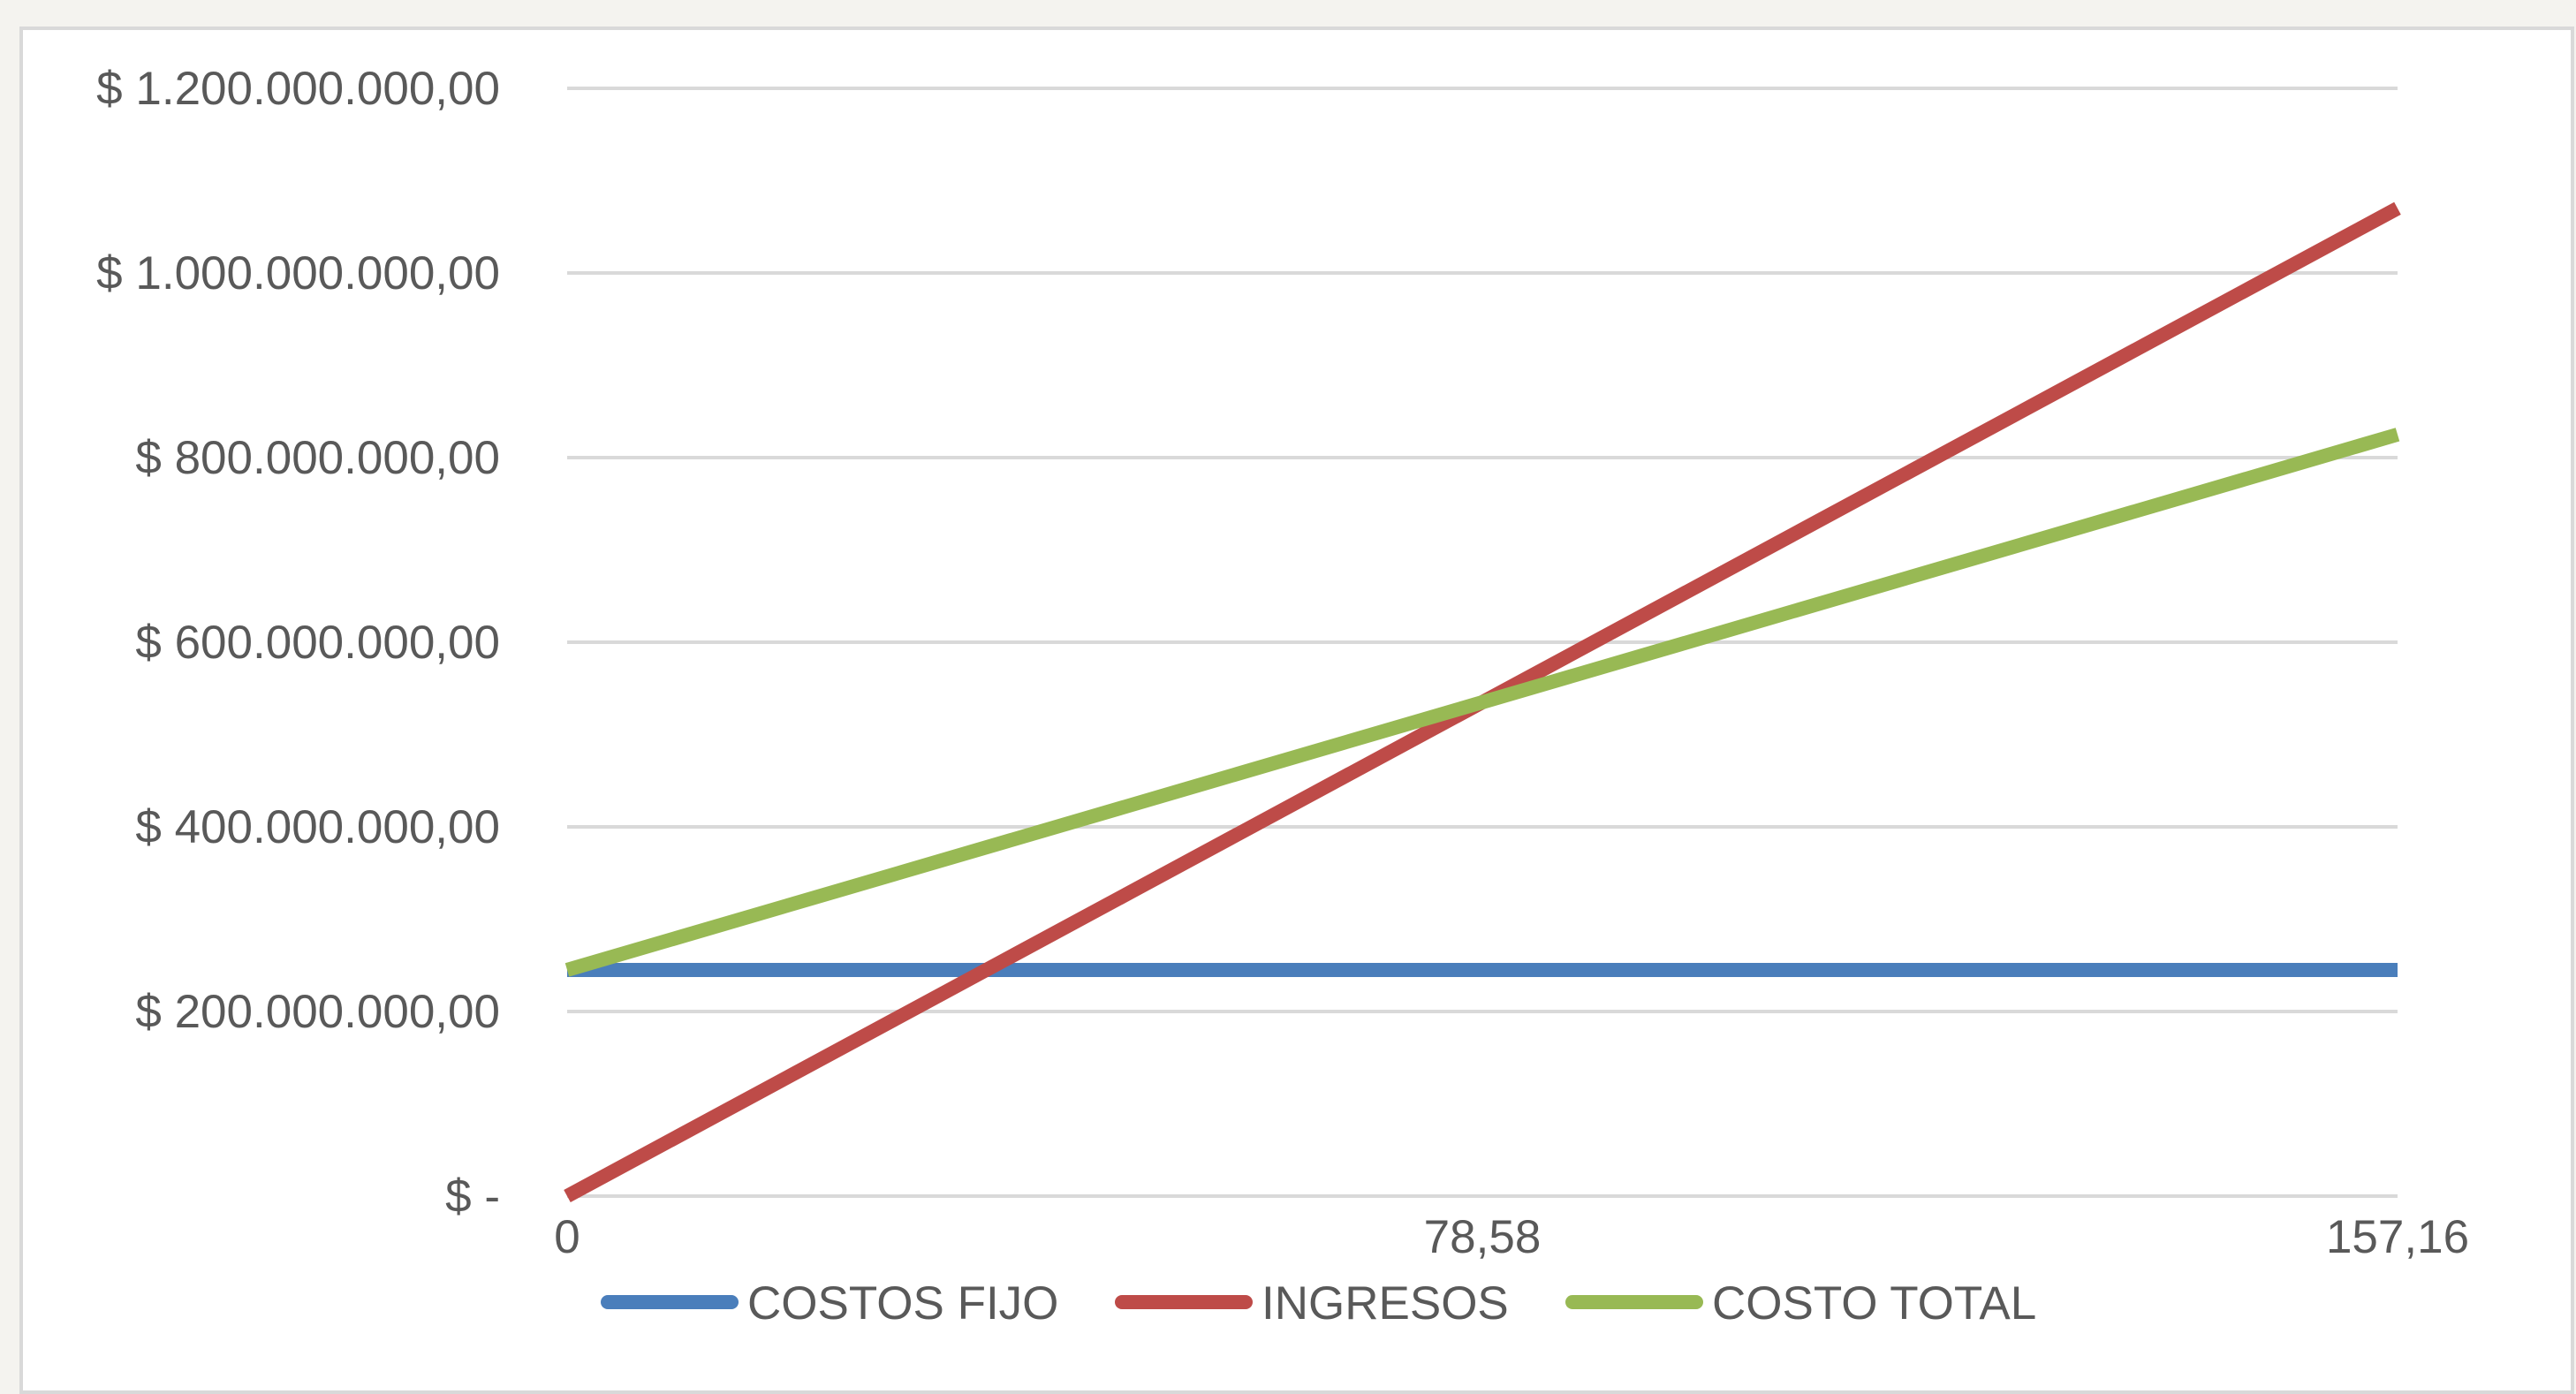 This screenshot has height=1394, width=2576. I want to click on x-tick-label: 157,16, so click(2397, 1237).